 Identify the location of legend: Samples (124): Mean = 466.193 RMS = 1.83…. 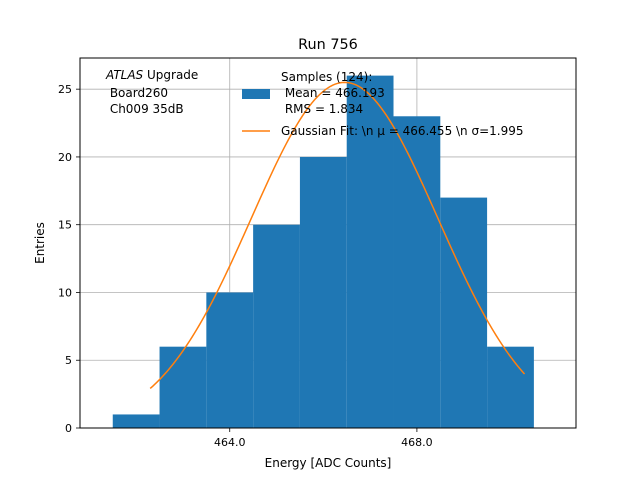
(383, 104).